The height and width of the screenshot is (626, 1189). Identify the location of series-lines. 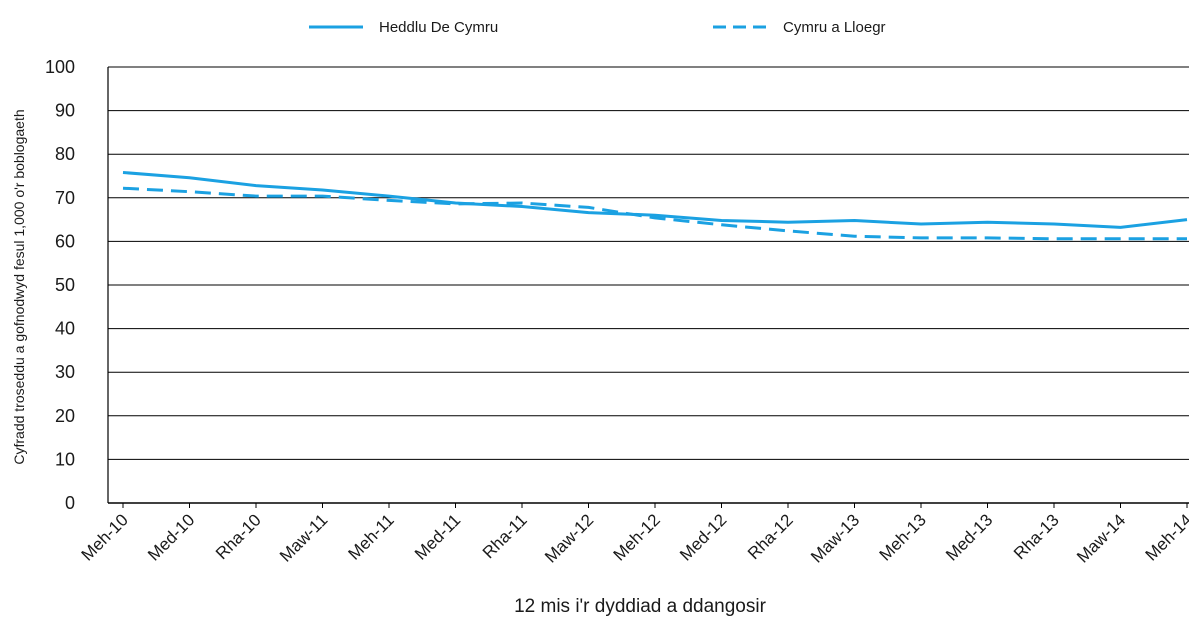
(655, 206).